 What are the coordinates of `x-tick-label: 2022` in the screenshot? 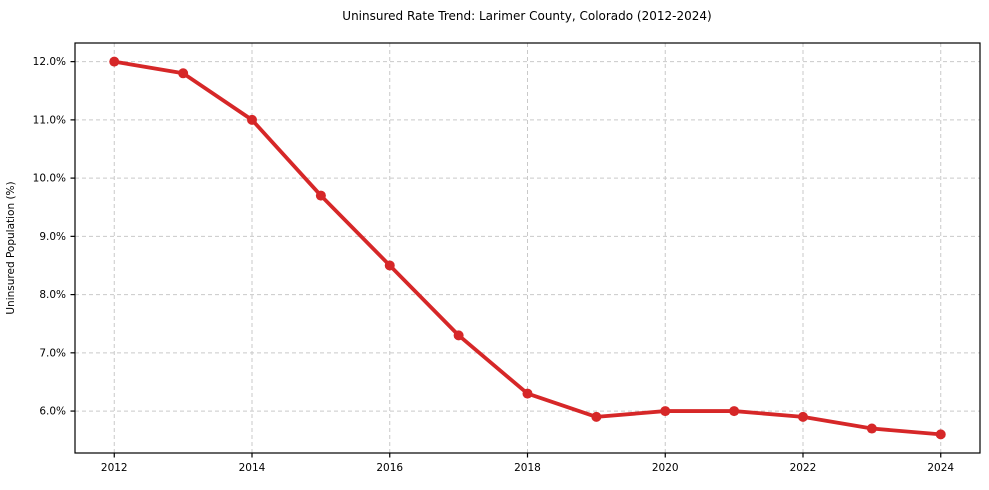 It's located at (803, 468).